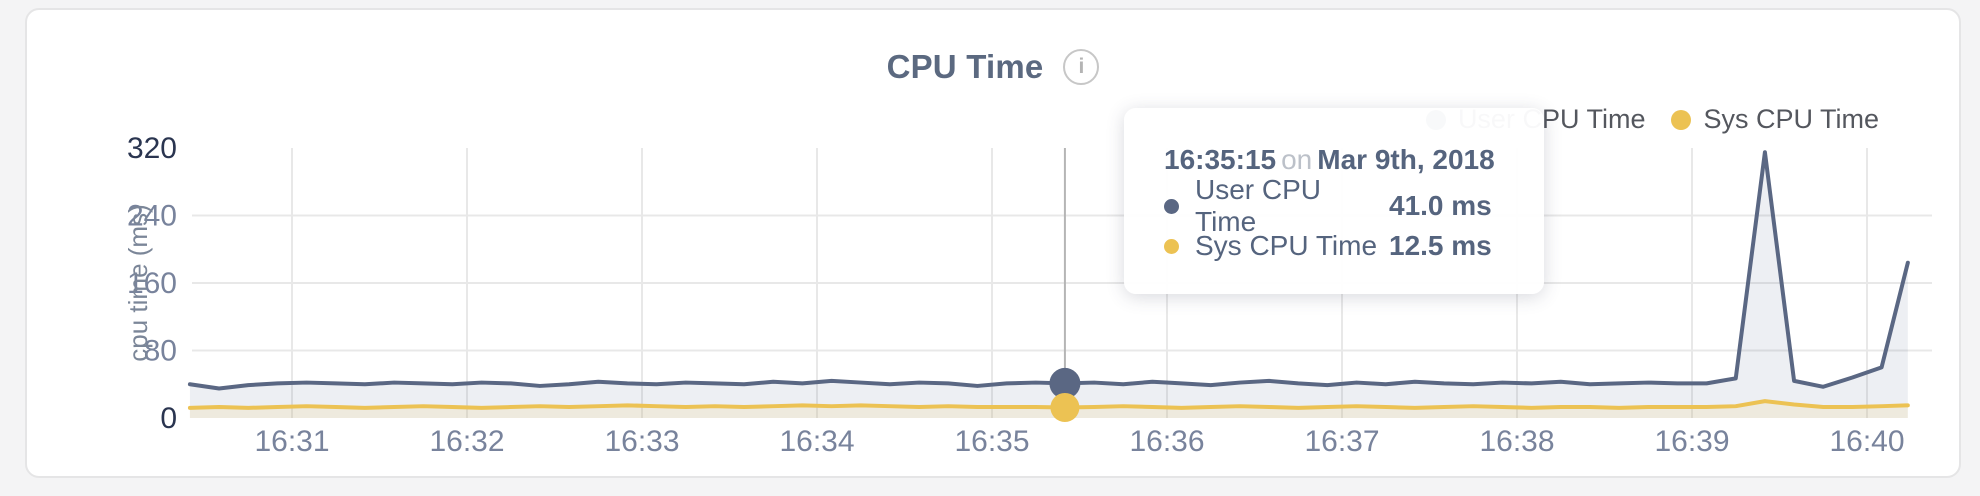 Image resolution: width=1980 pixels, height=496 pixels. Describe the element at coordinates (965, 66) in the screenshot. I see `chart-title: CPU Time` at that location.